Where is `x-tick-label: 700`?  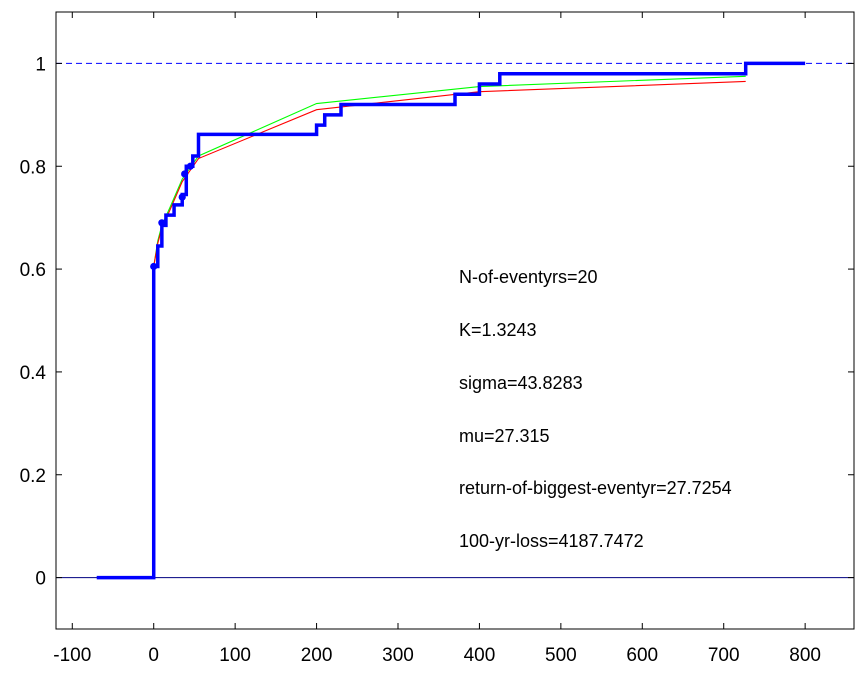
x-tick-label: 700 is located at coordinates (724, 655).